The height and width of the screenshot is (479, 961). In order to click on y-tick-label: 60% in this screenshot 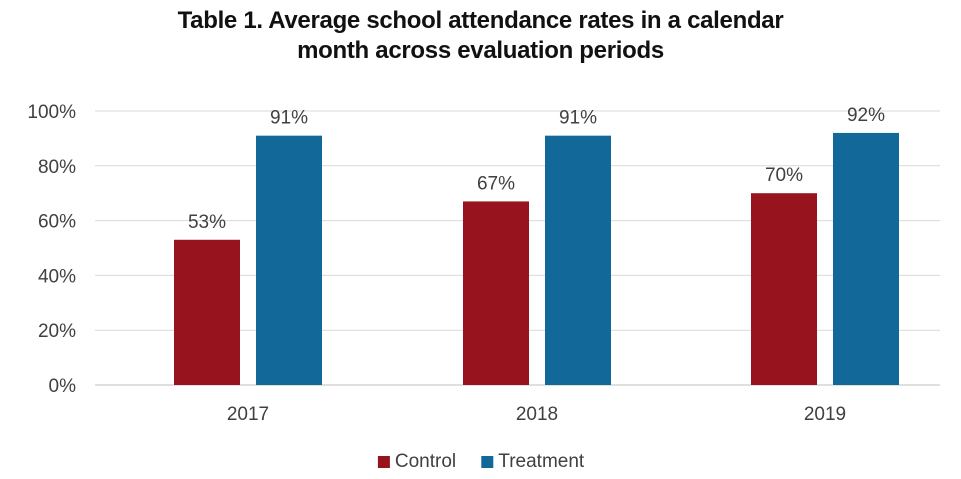, I will do `click(57, 222)`.